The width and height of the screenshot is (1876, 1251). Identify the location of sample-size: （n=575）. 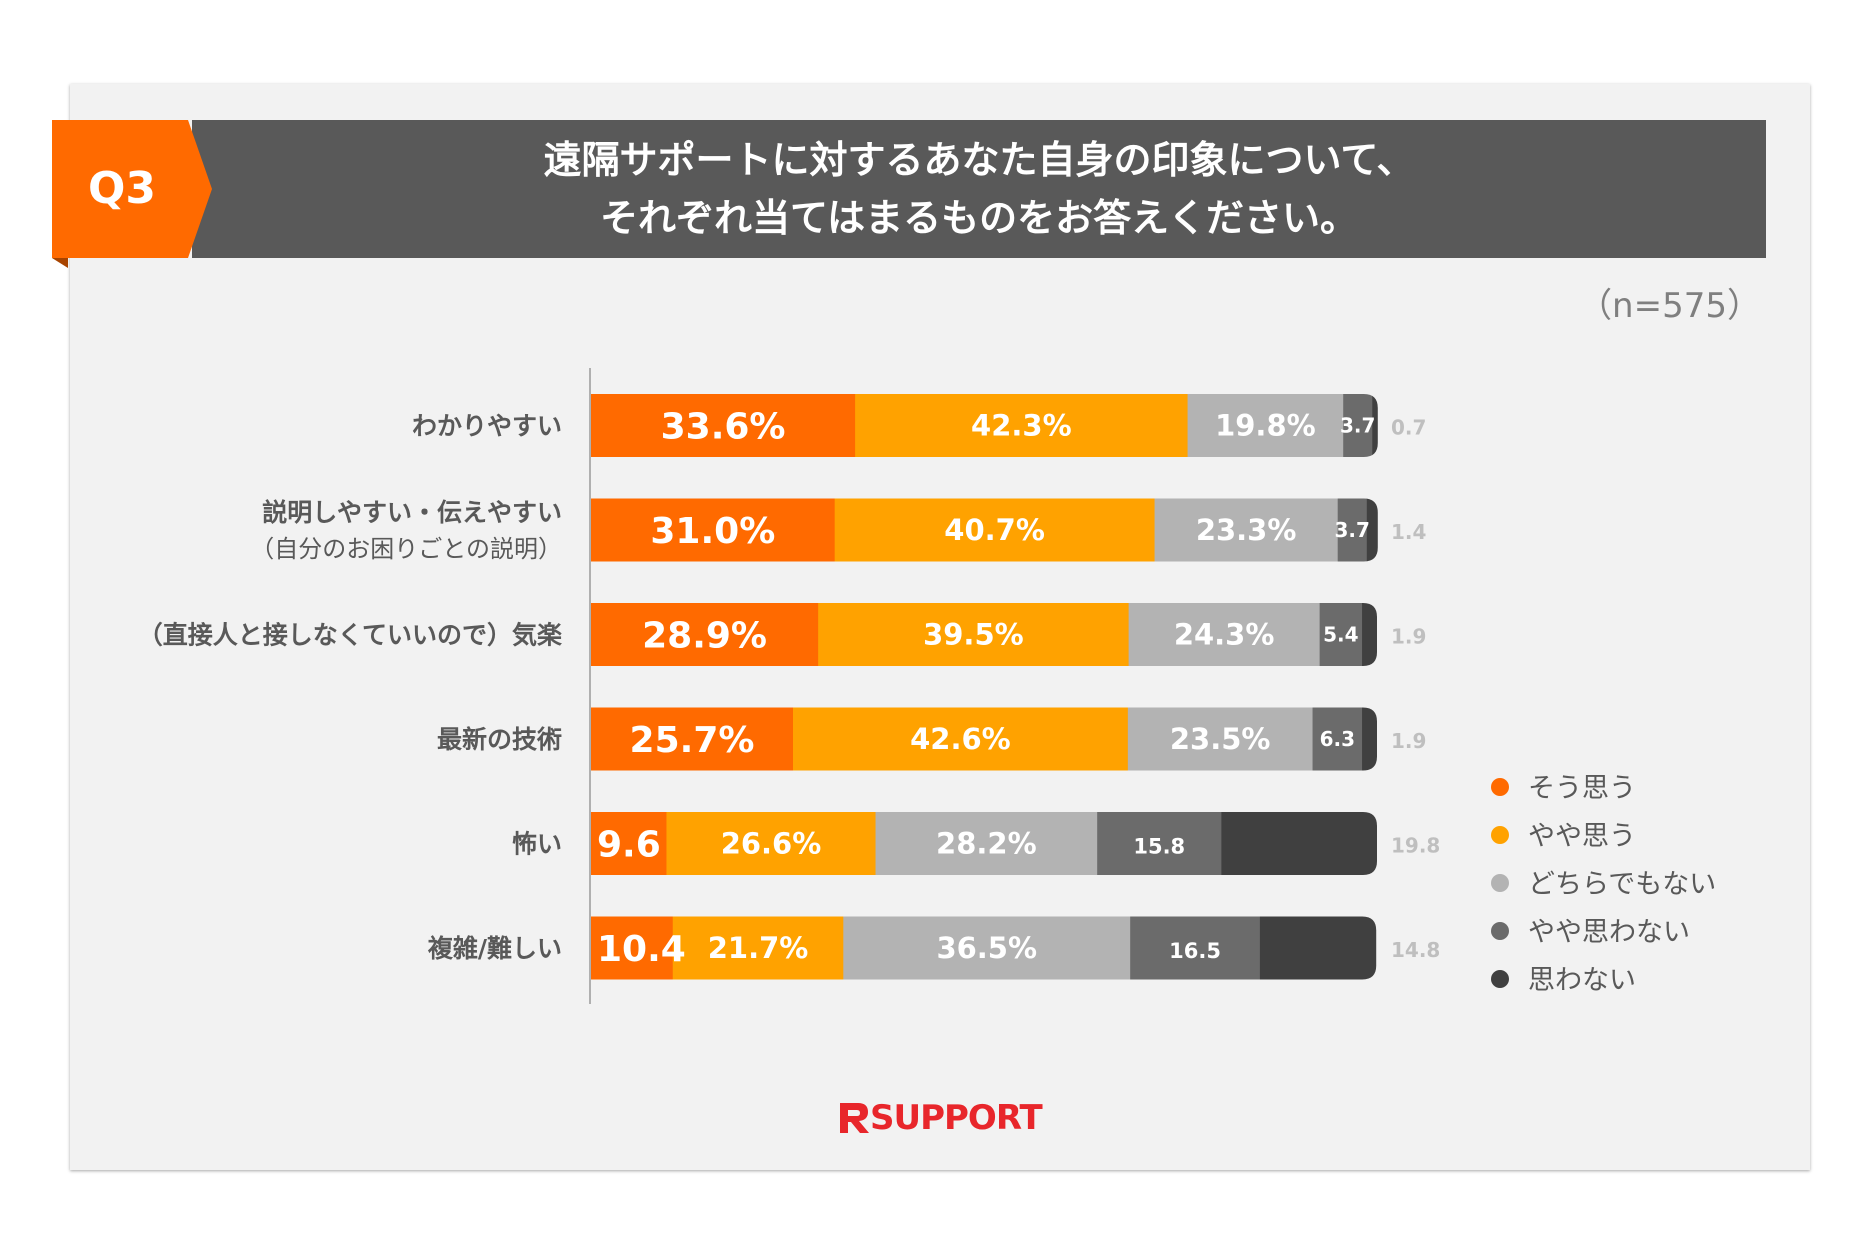
(1669, 306).